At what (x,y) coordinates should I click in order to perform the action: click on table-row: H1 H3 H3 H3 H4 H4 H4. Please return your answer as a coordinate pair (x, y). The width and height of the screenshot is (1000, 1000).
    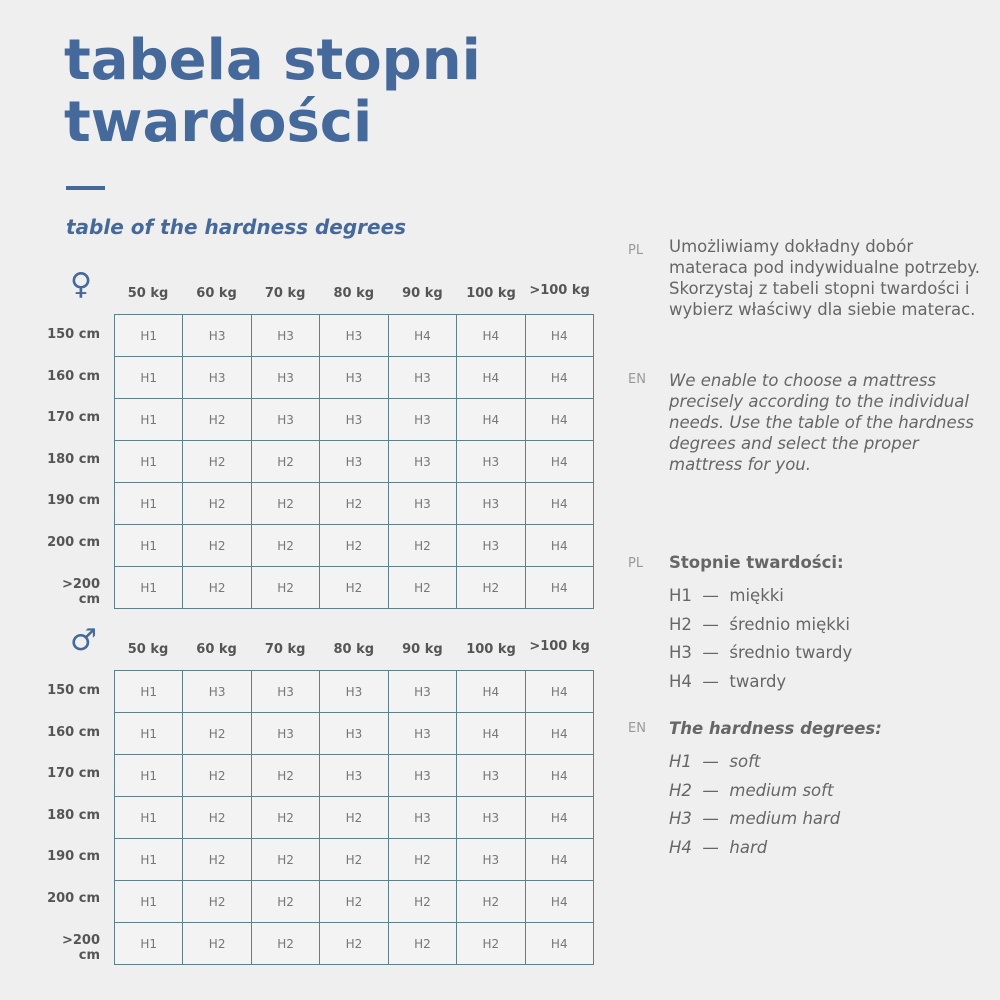
    Looking at the image, I should click on (354, 335).